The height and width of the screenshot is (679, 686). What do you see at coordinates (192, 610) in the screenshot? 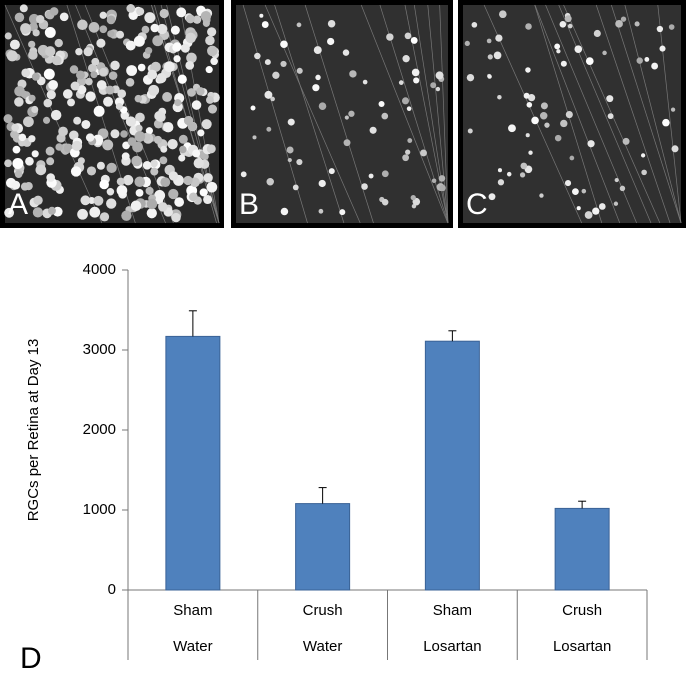
I see `x-tick-label: Sham` at bounding box center [192, 610].